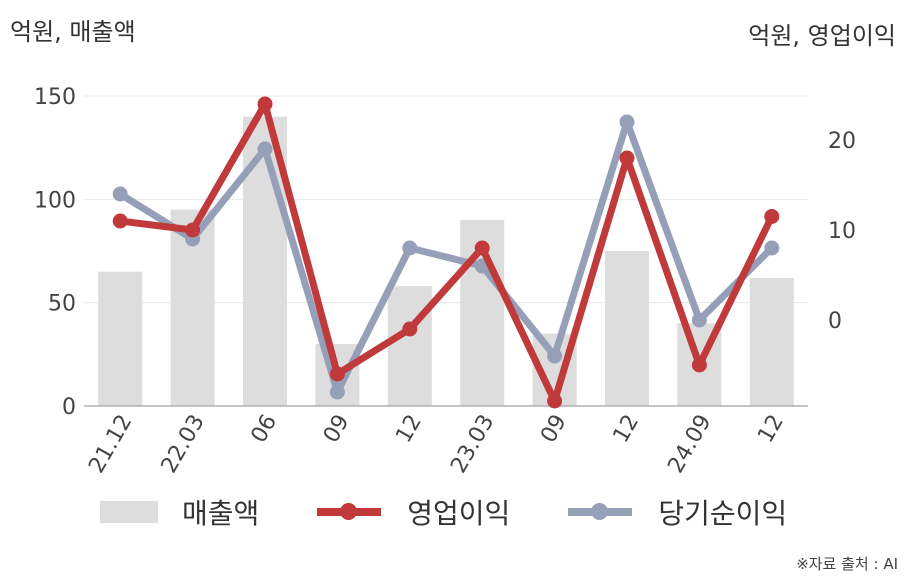 This screenshot has width=908, height=580. I want to click on legend-item-net-income: 당기순이익, so click(677, 512).